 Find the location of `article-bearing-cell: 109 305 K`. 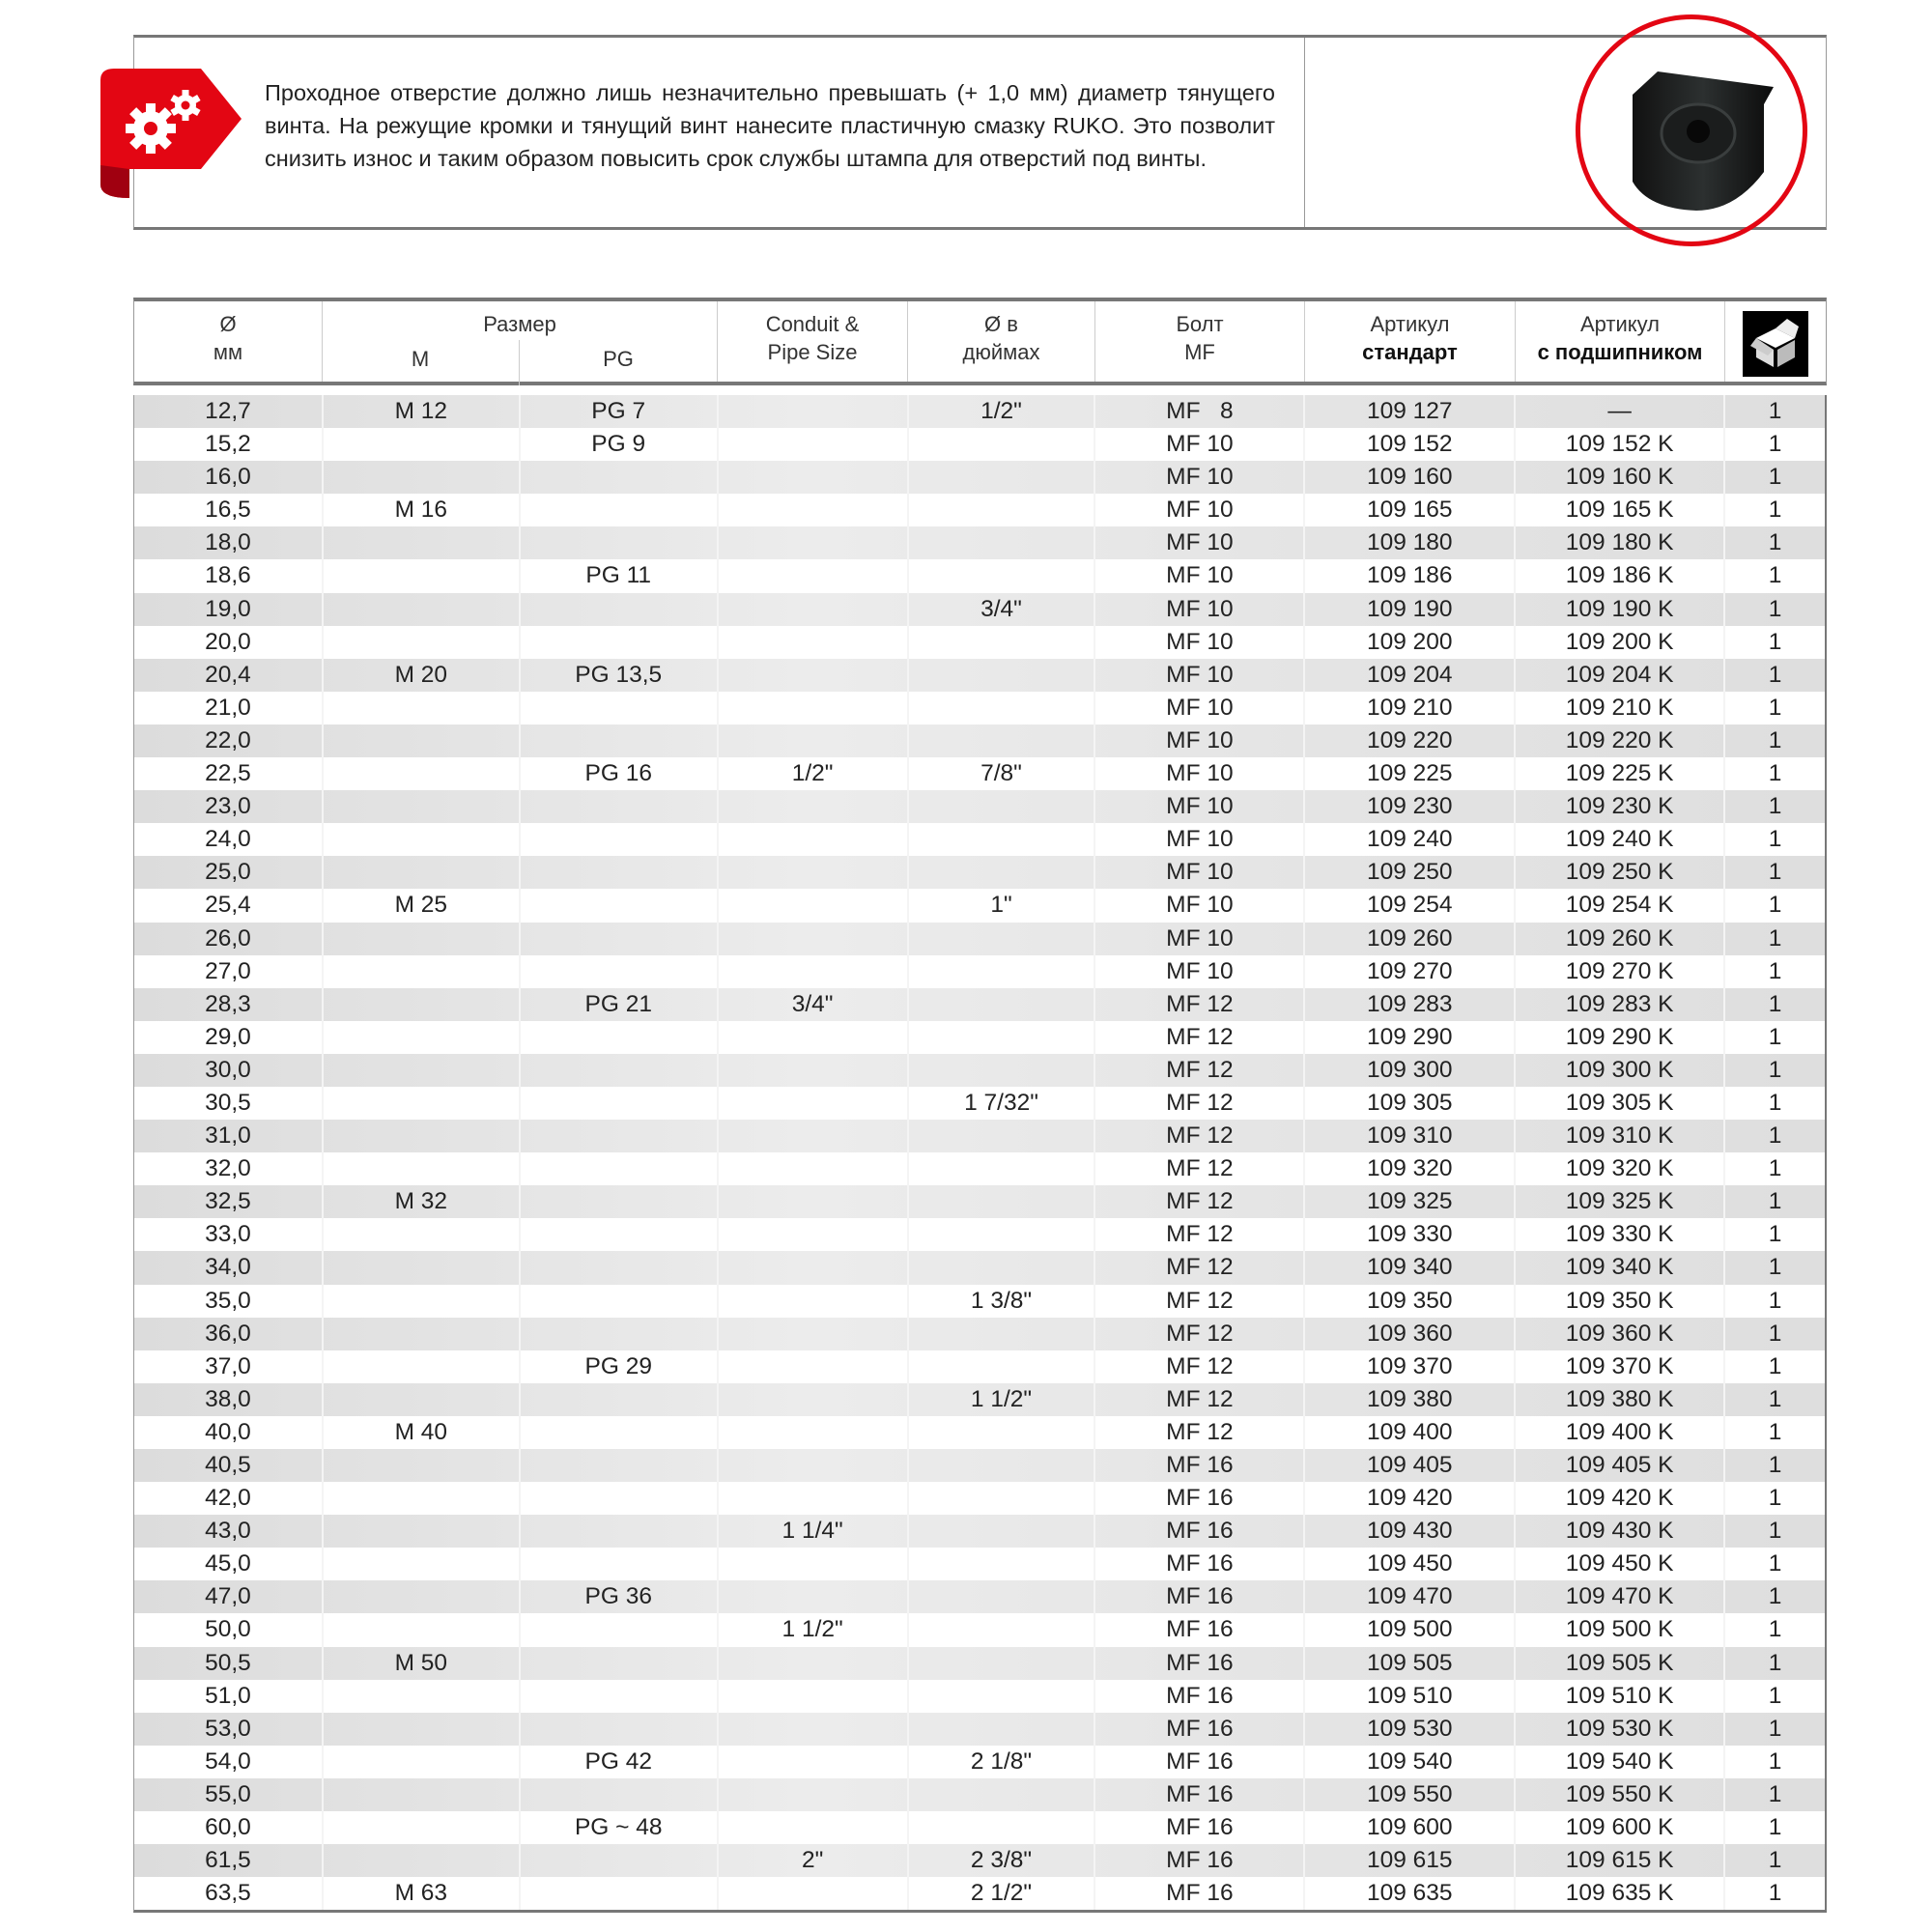

article-bearing-cell: 109 305 K is located at coordinates (1618, 1103).